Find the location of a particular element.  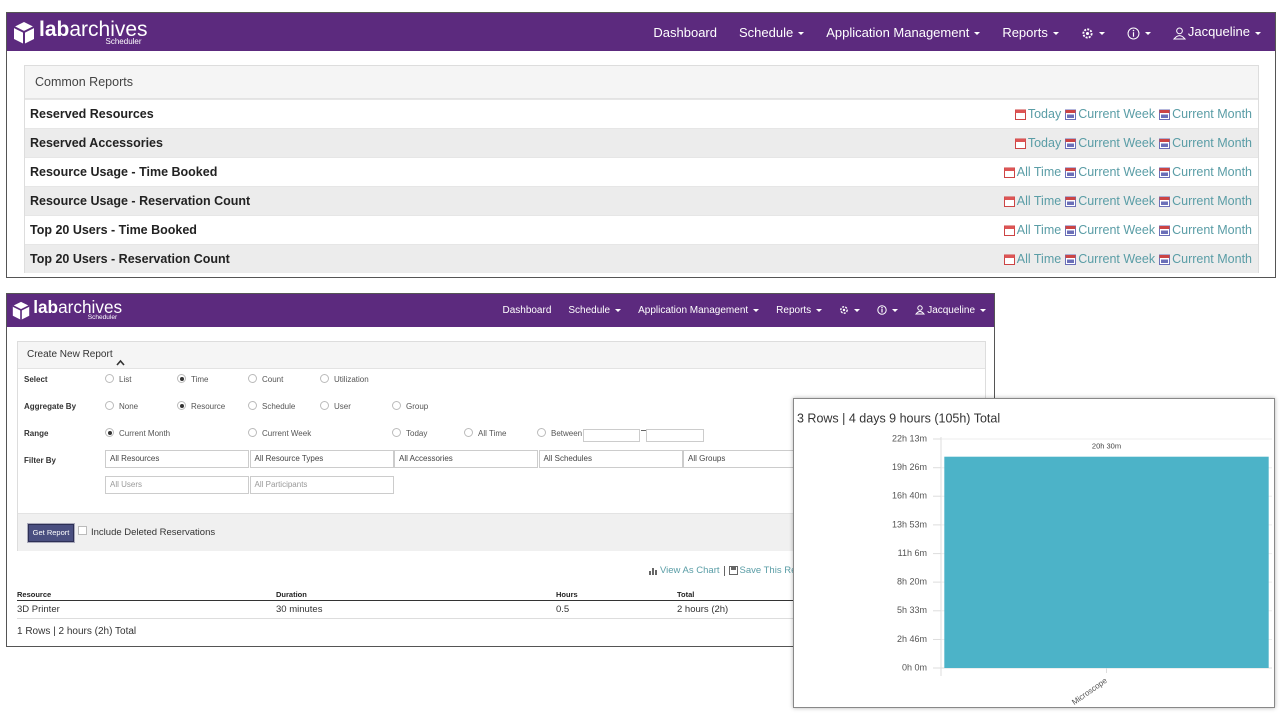

gear-icon-svg is located at coordinates (844, 310).